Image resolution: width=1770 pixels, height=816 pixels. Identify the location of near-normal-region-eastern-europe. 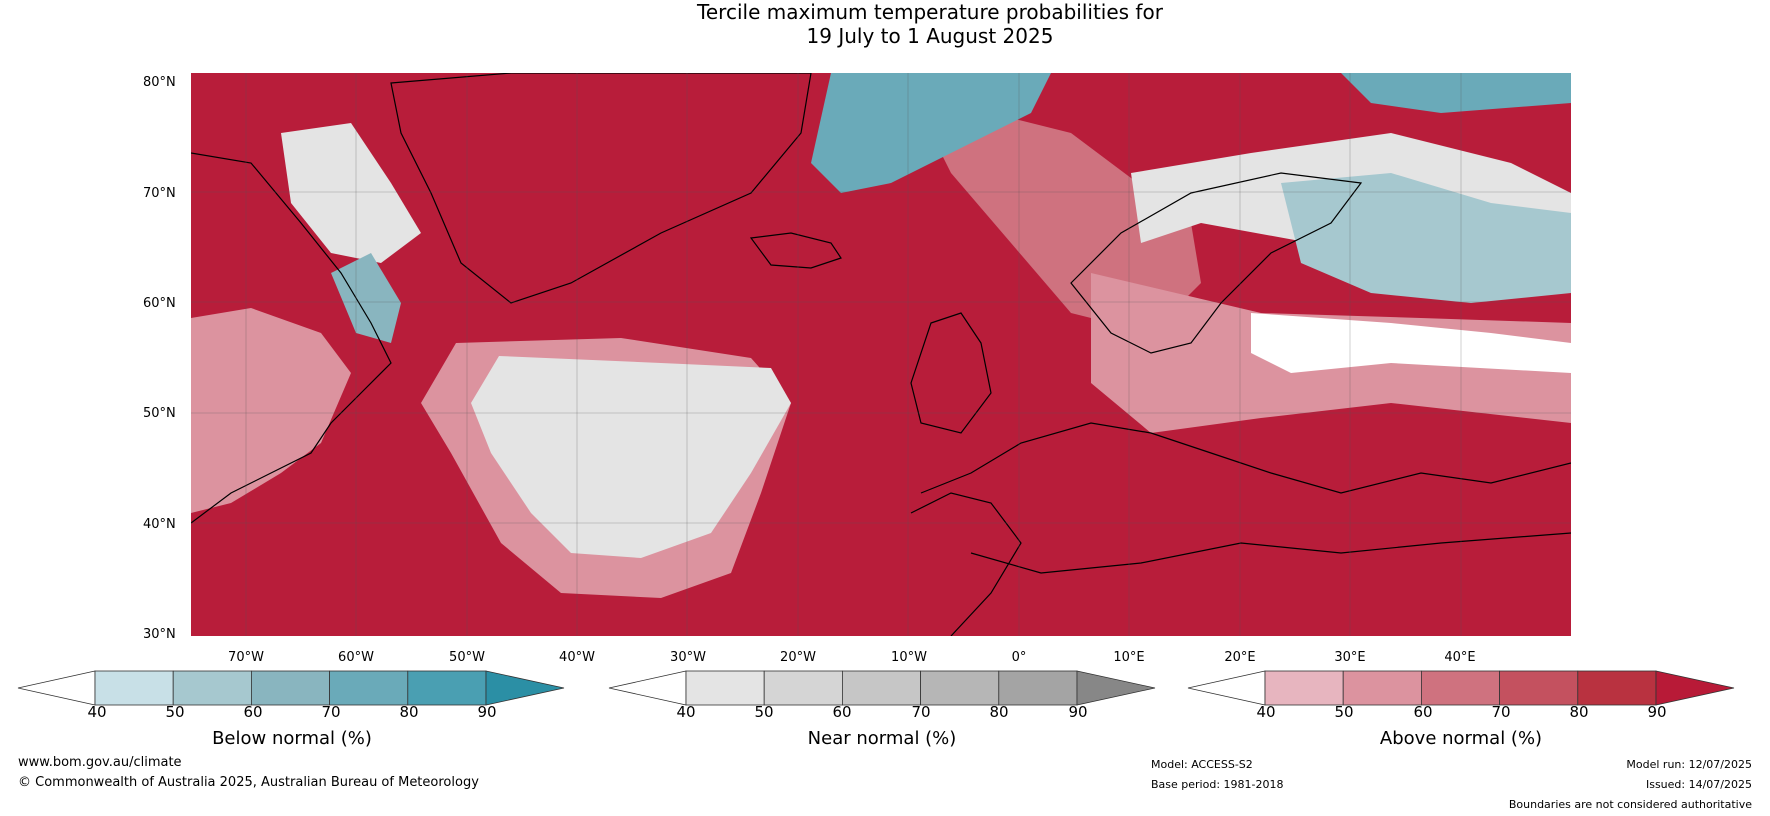
(1411, 343).